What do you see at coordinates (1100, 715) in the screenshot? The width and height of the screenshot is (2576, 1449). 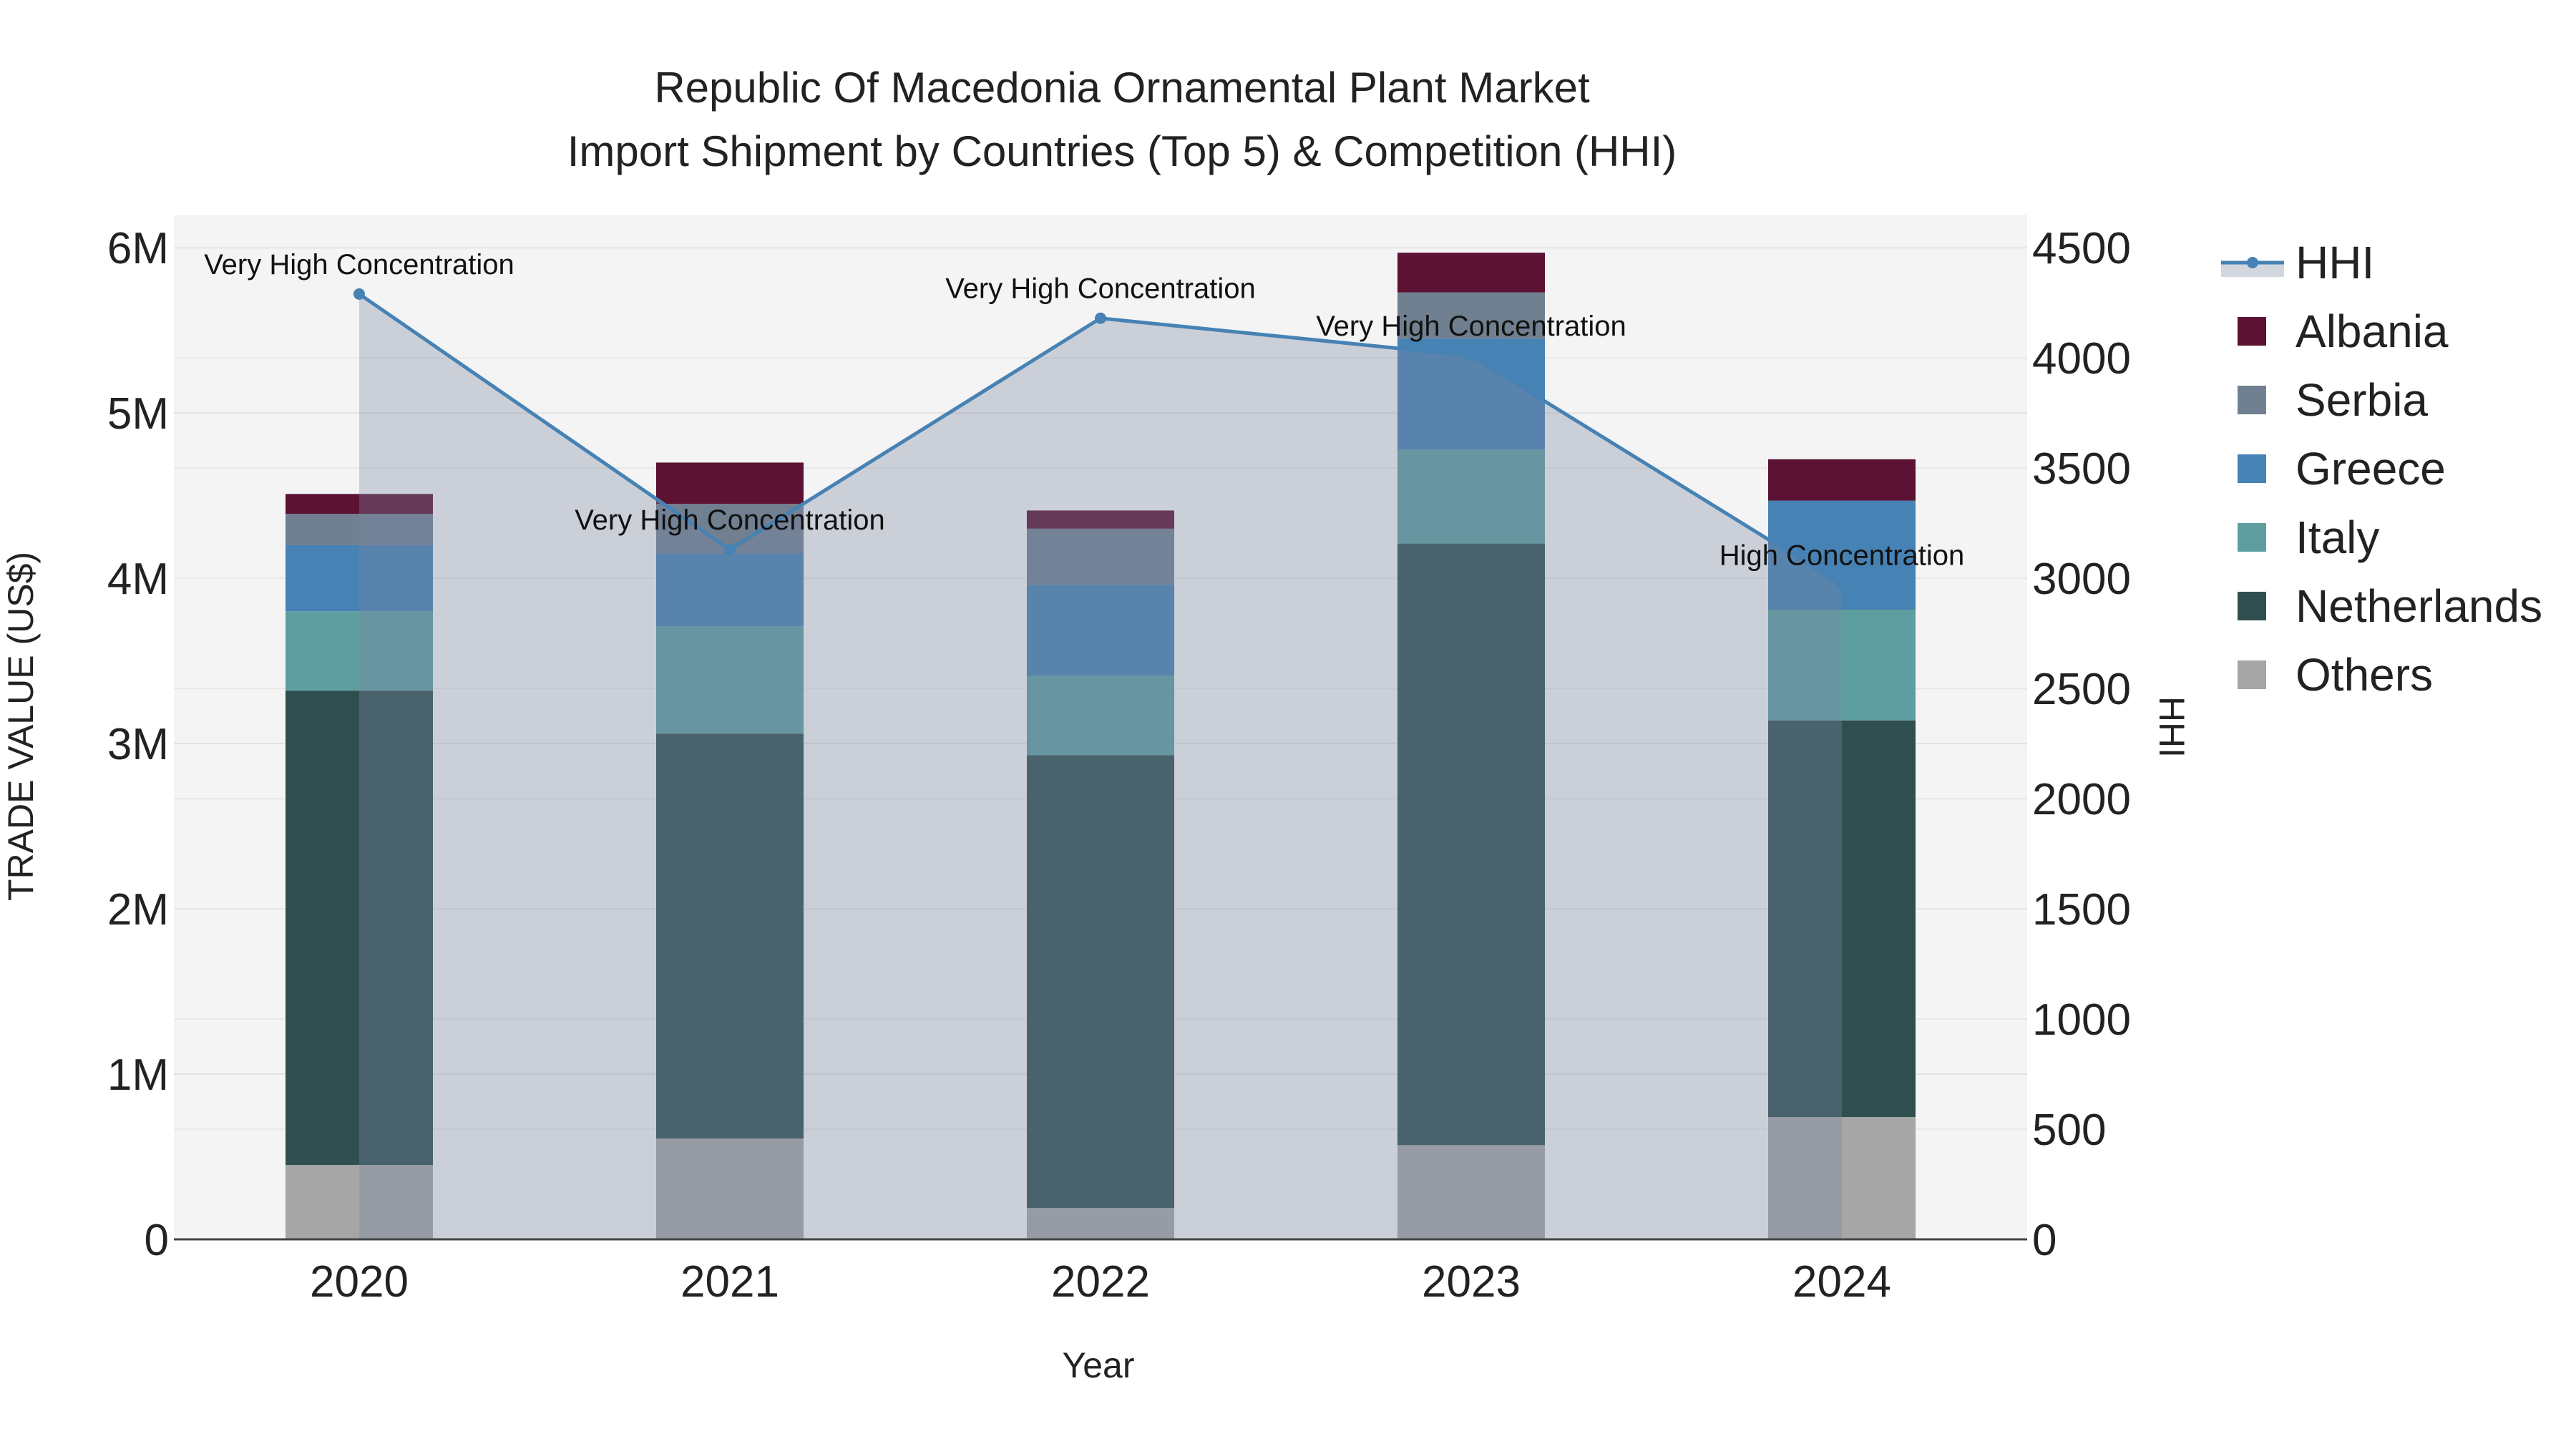 I see `bar-italy-2022` at bounding box center [1100, 715].